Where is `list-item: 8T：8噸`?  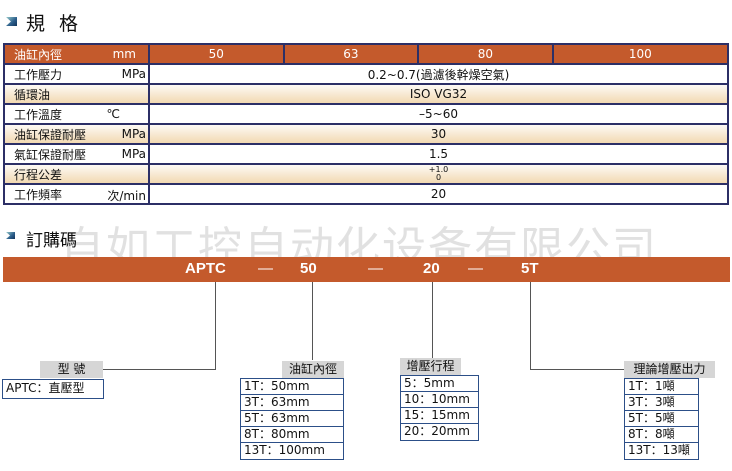
list-item: 8T：8噸 is located at coordinates (661, 435).